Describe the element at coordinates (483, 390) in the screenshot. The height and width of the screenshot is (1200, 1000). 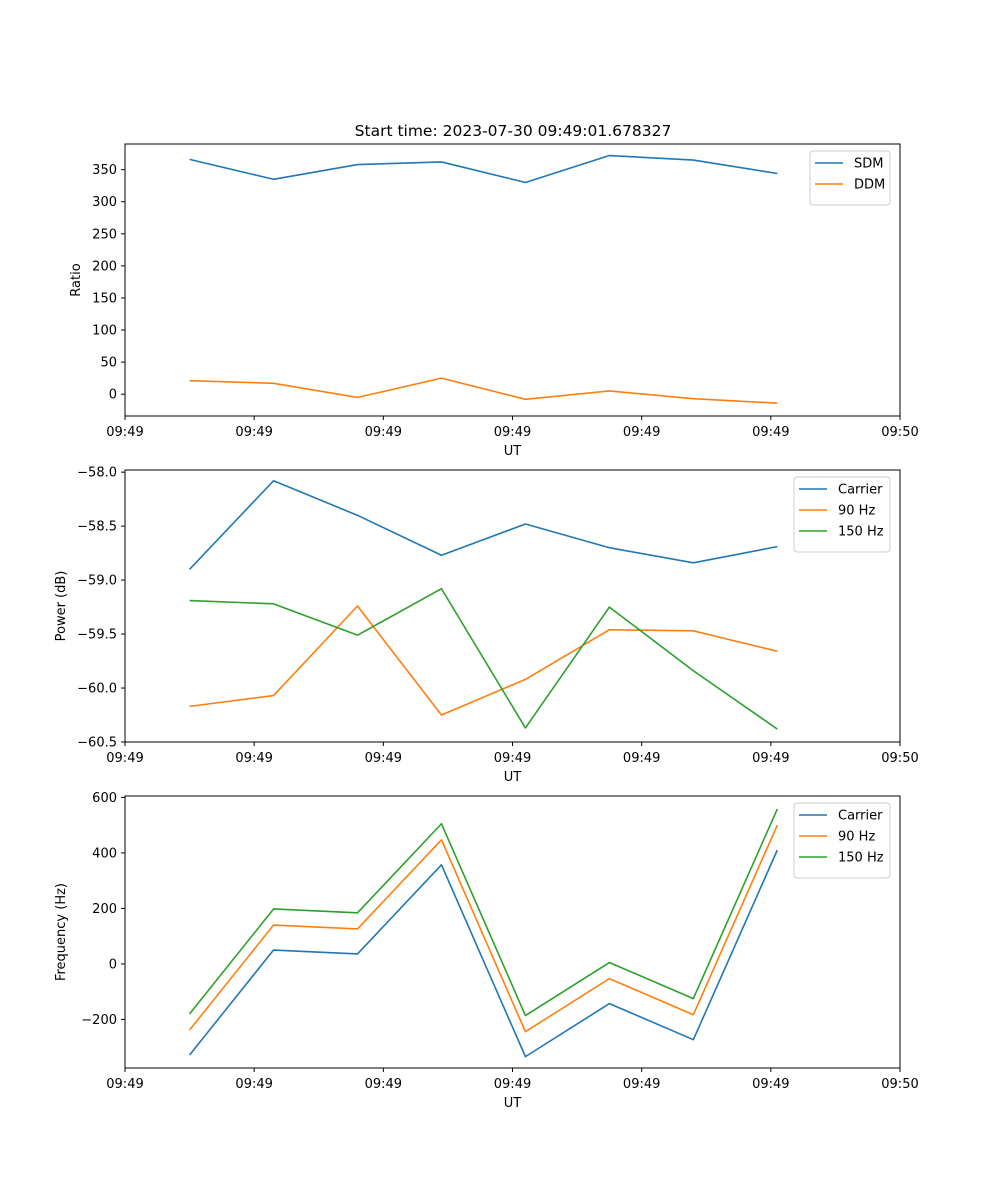
I see `series-line-ddm` at that location.